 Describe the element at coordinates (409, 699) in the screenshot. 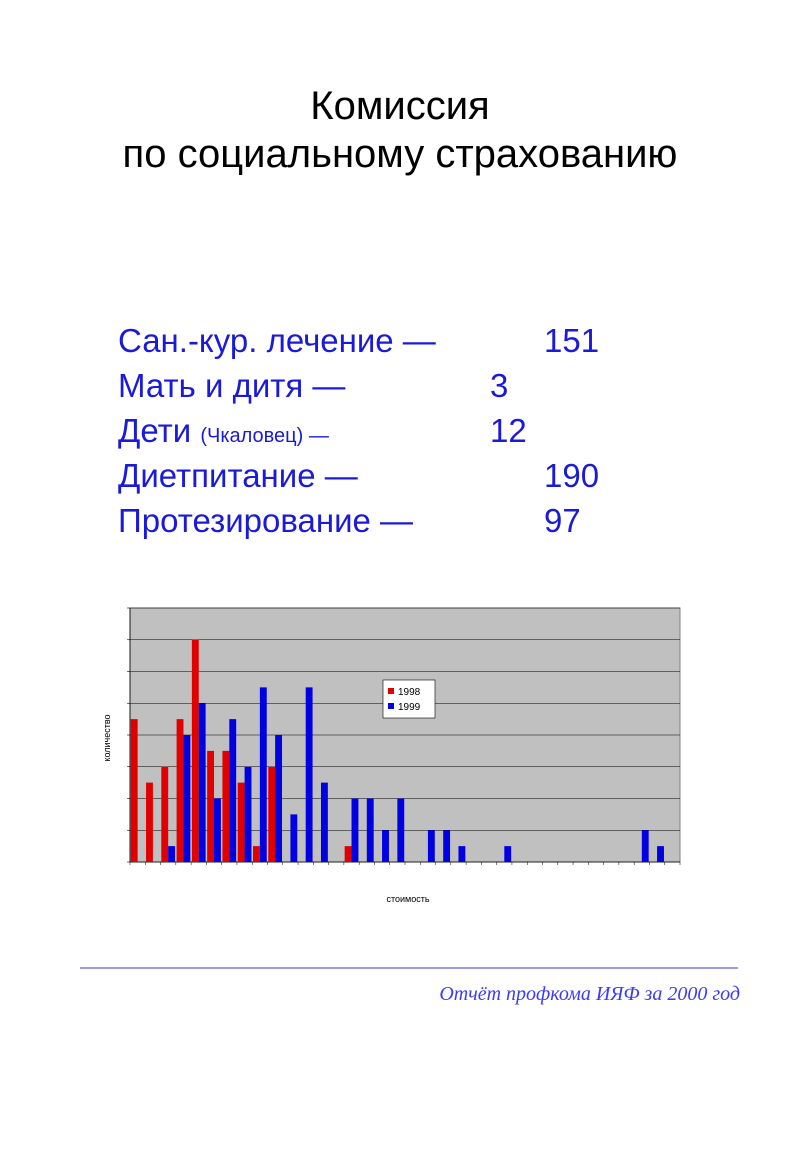

I see `legend-box` at that location.